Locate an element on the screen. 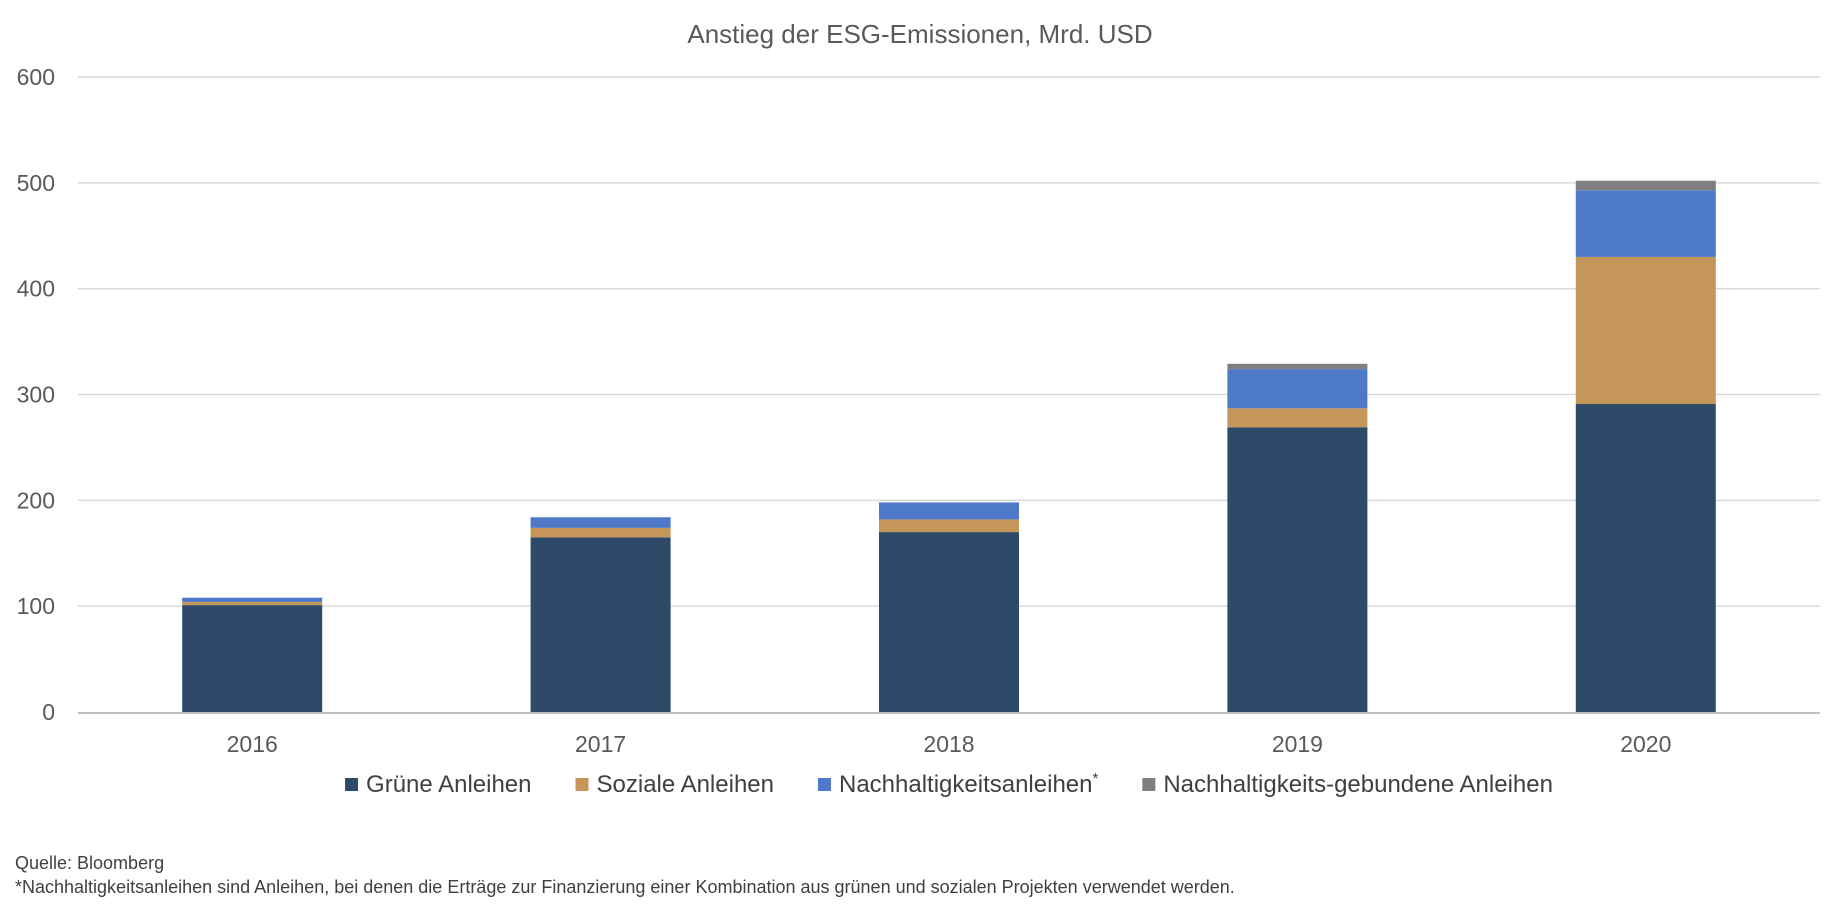 The height and width of the screenshot is (909, 1831). legend-item: Nachhaltigkeitsanleihen* is located at coordinates (958, 784).